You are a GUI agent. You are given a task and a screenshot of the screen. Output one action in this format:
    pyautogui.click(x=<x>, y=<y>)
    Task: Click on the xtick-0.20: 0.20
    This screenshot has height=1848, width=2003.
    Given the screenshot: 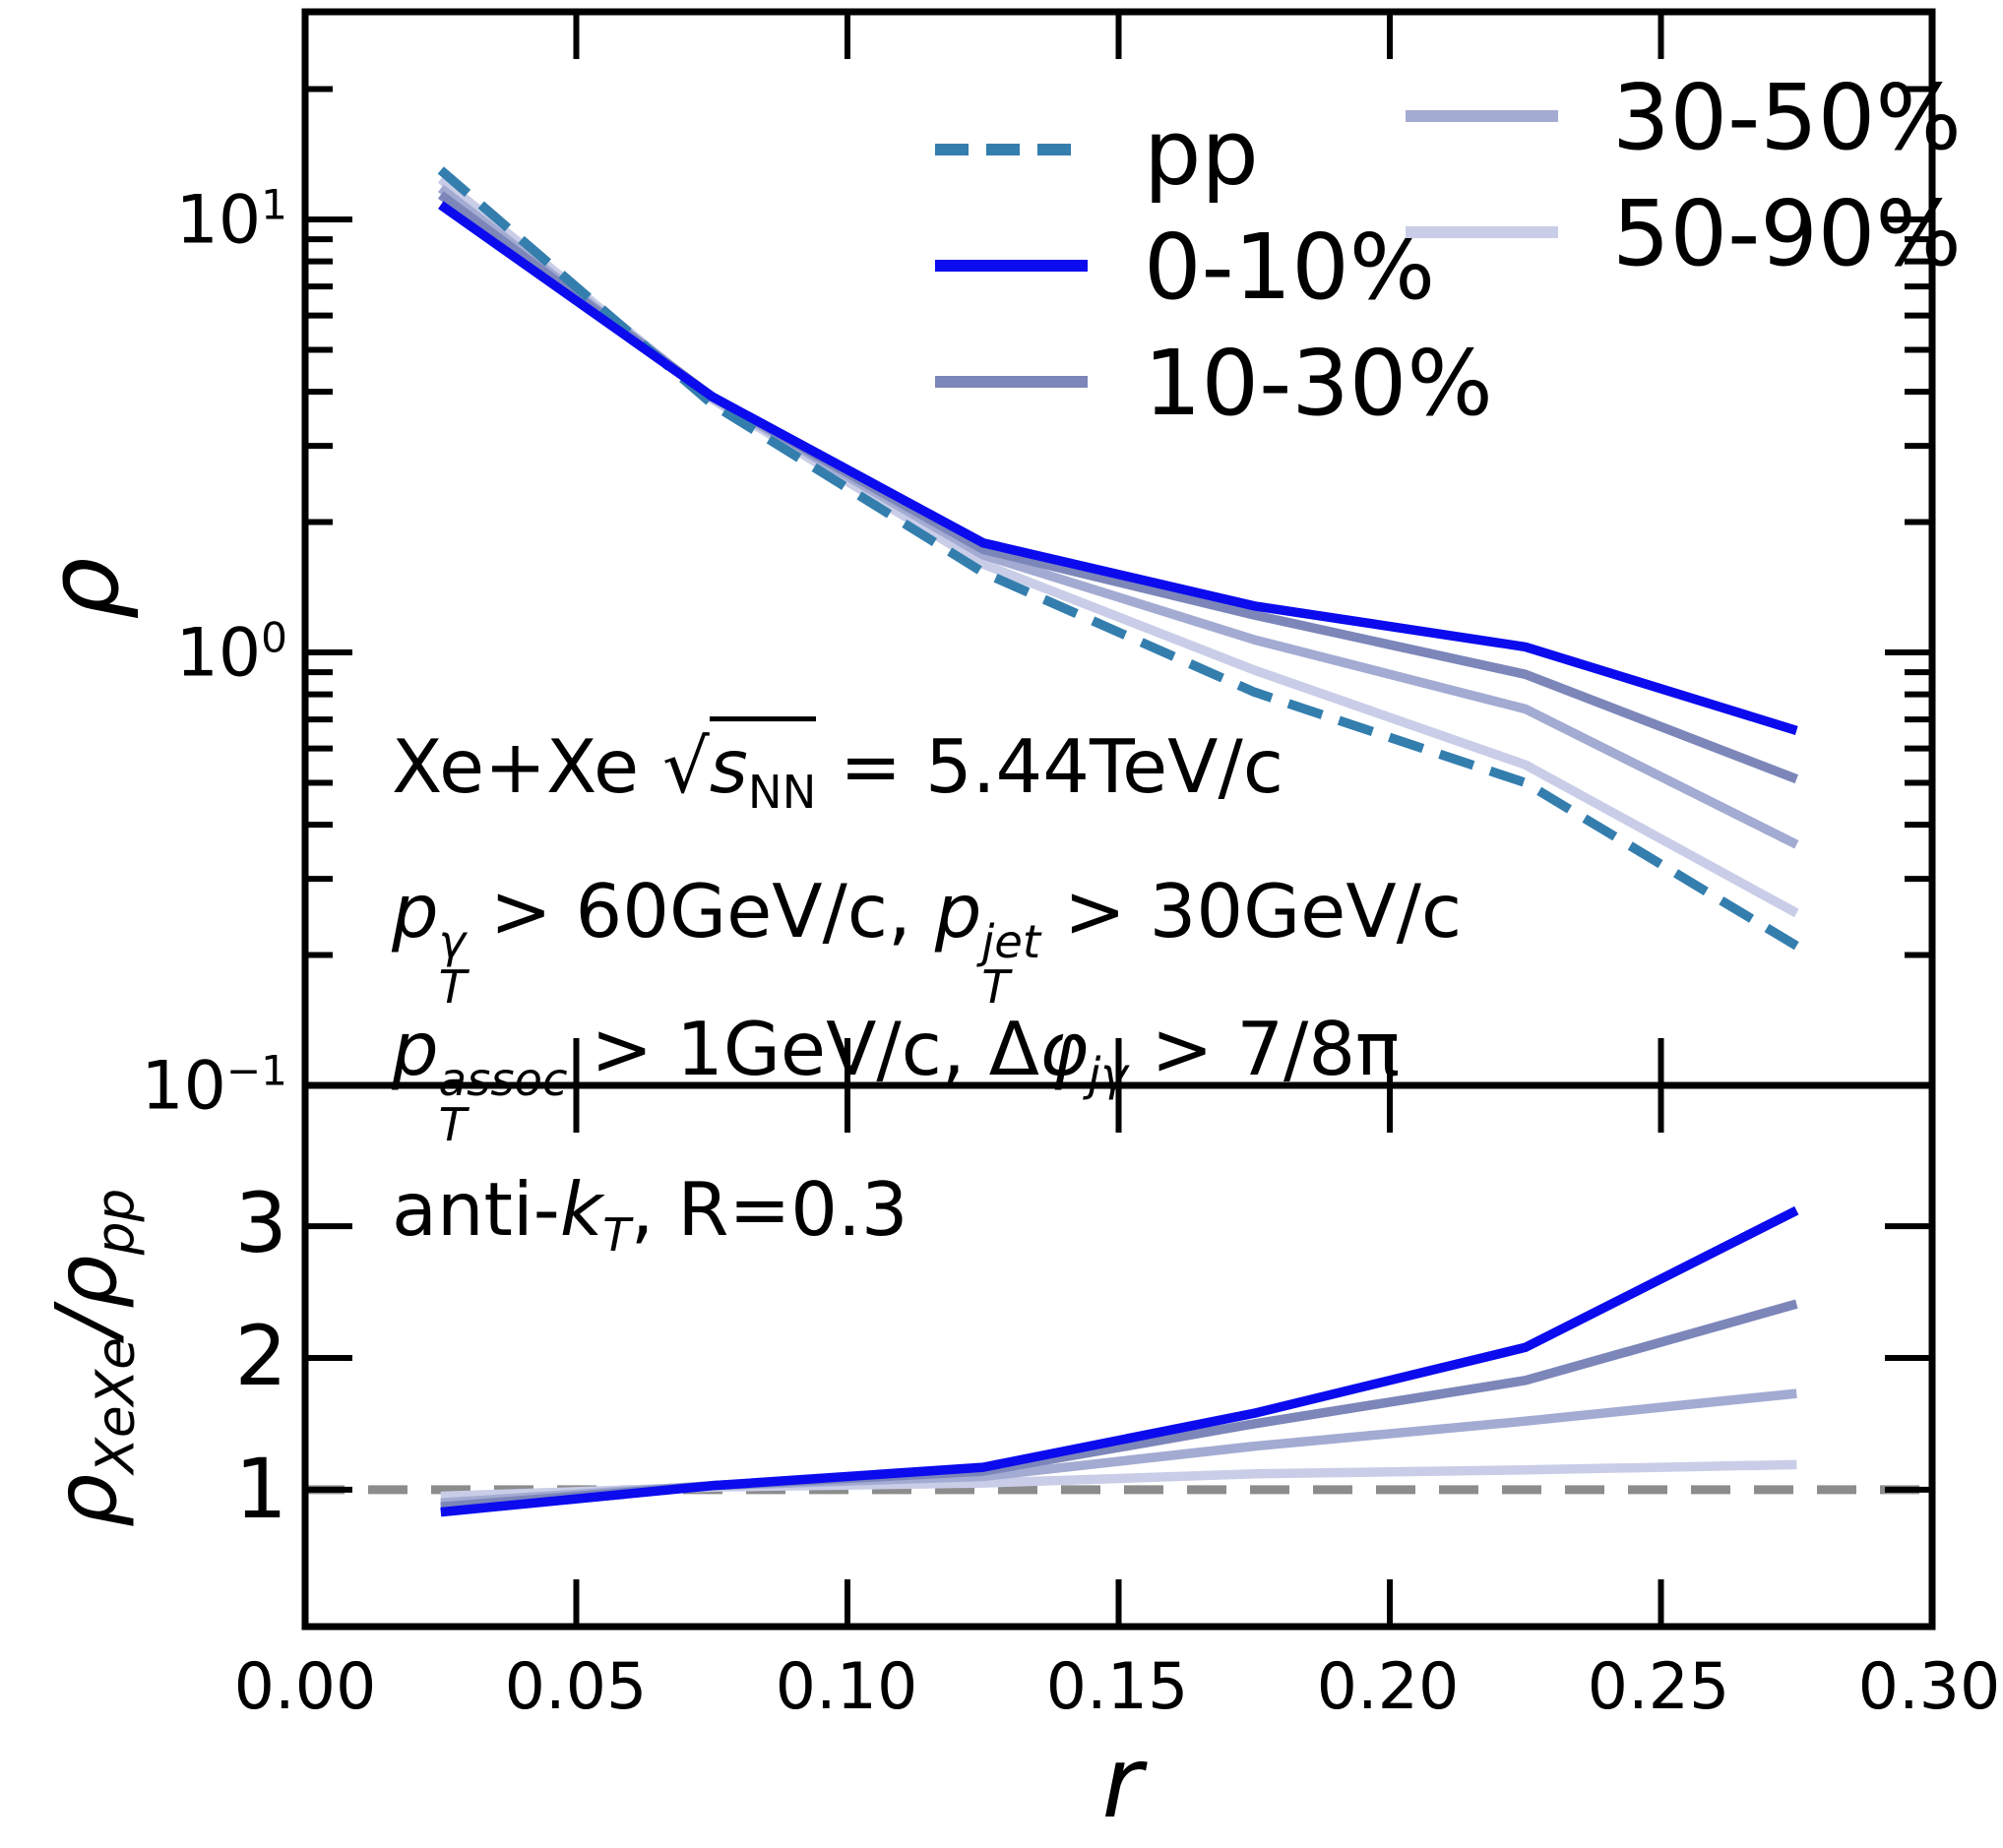 What is the action you would take?
    pyautogui.click(x=1388, y=1687)
    